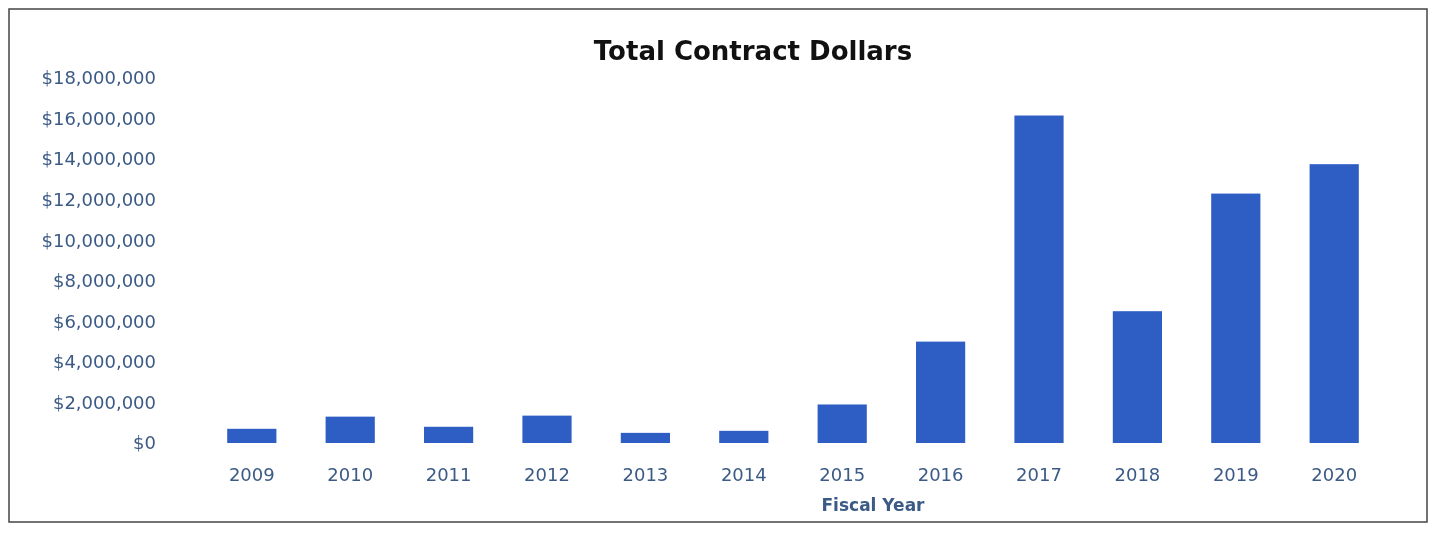 This screenshot has height=535, width=1442. Describe the element at coordinates (1235, 474) in the screenshot. I see `x-tick-label: 2019` at that location.